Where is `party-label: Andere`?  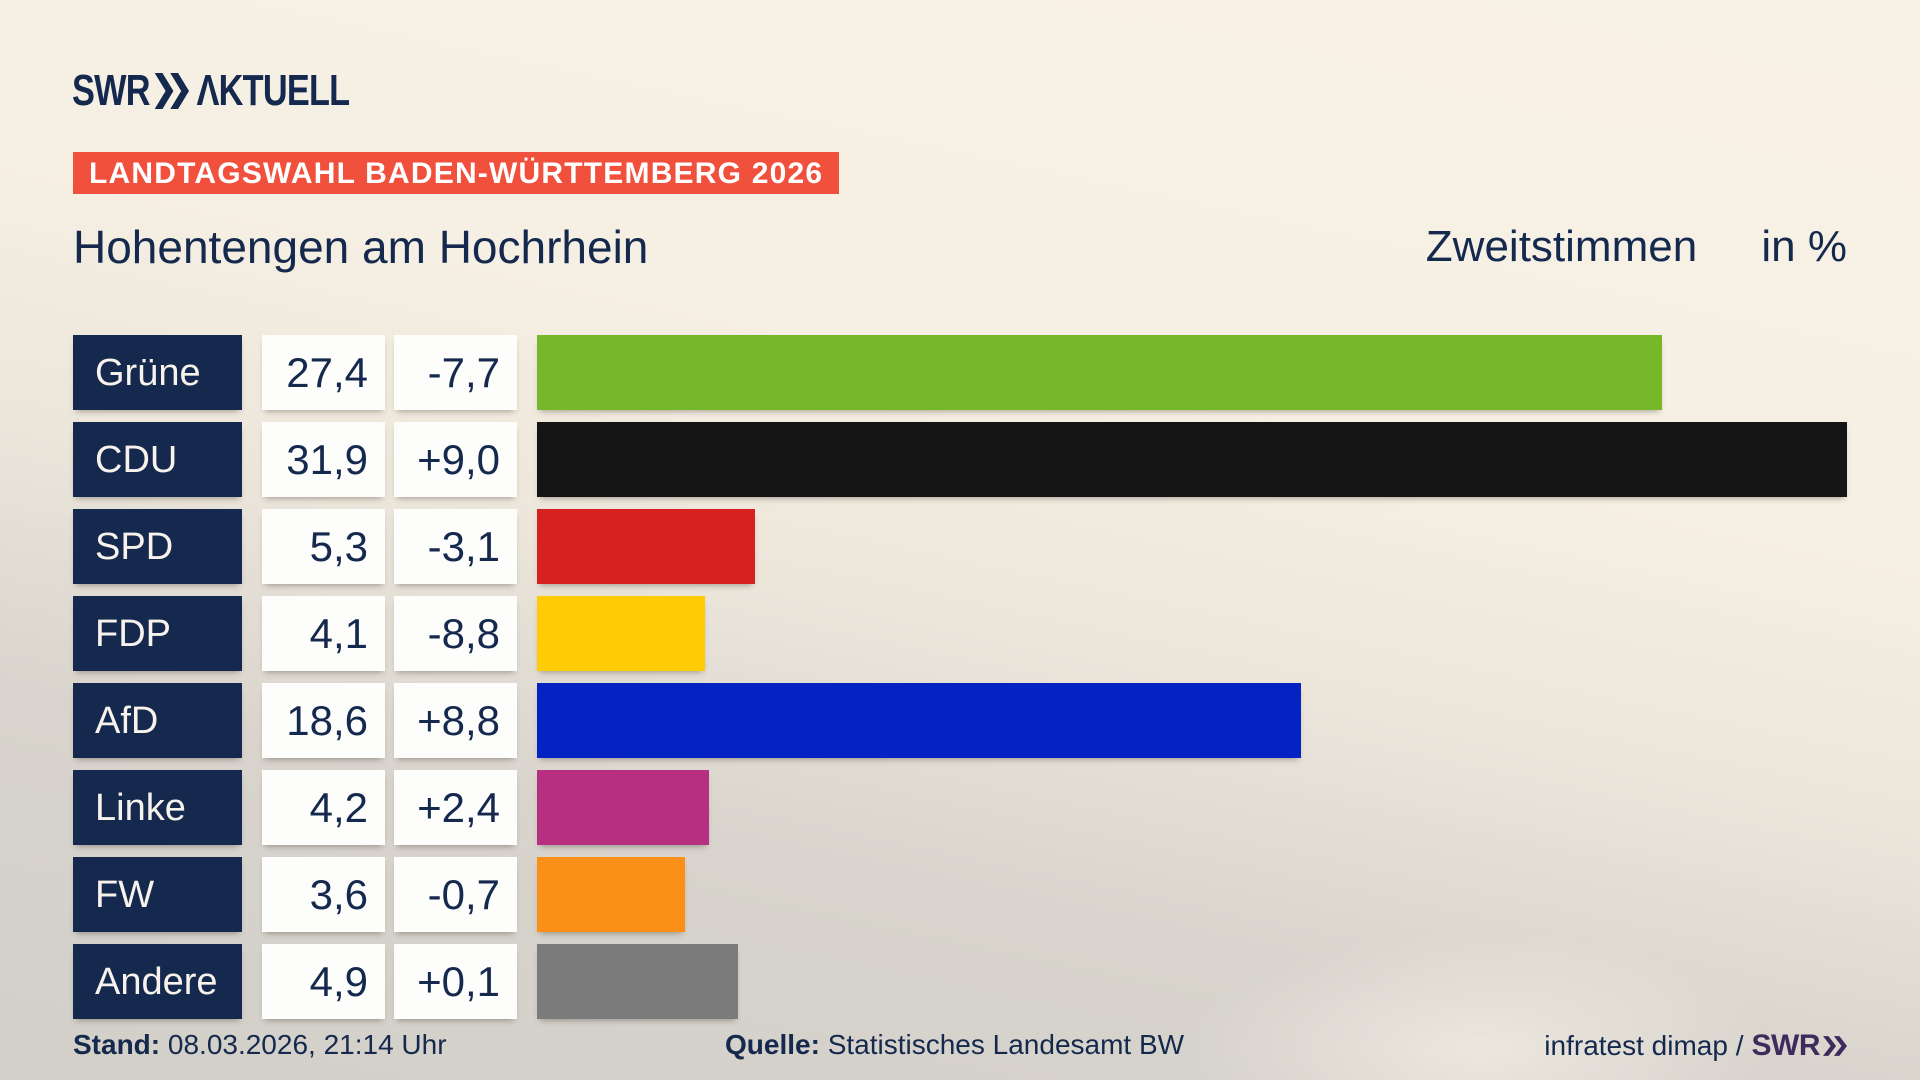
party-label: Andere is located at coordinates (157, 981).